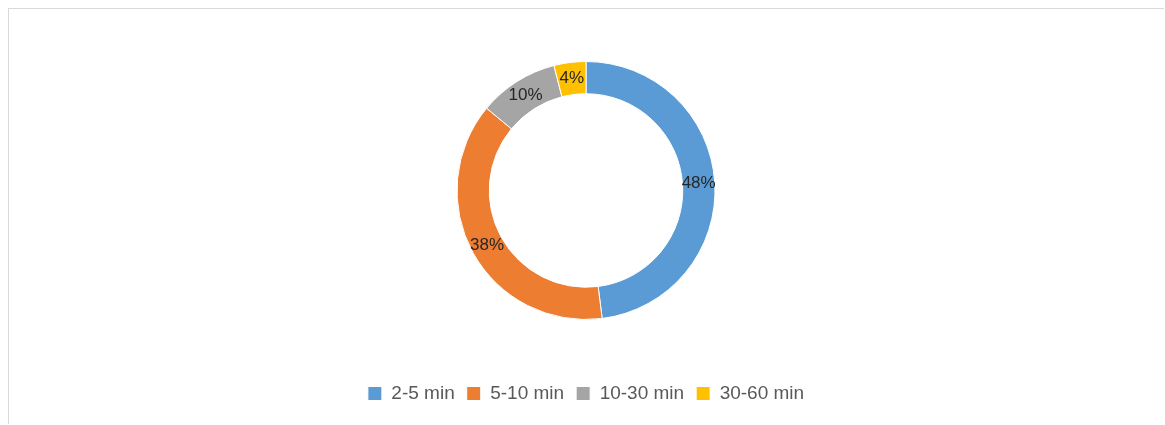 This screenshot has height=425, width=1165. Describe the element at coordinates (642, 392) in the screenshot. I see `legend-label: 10-30 min` at that location.